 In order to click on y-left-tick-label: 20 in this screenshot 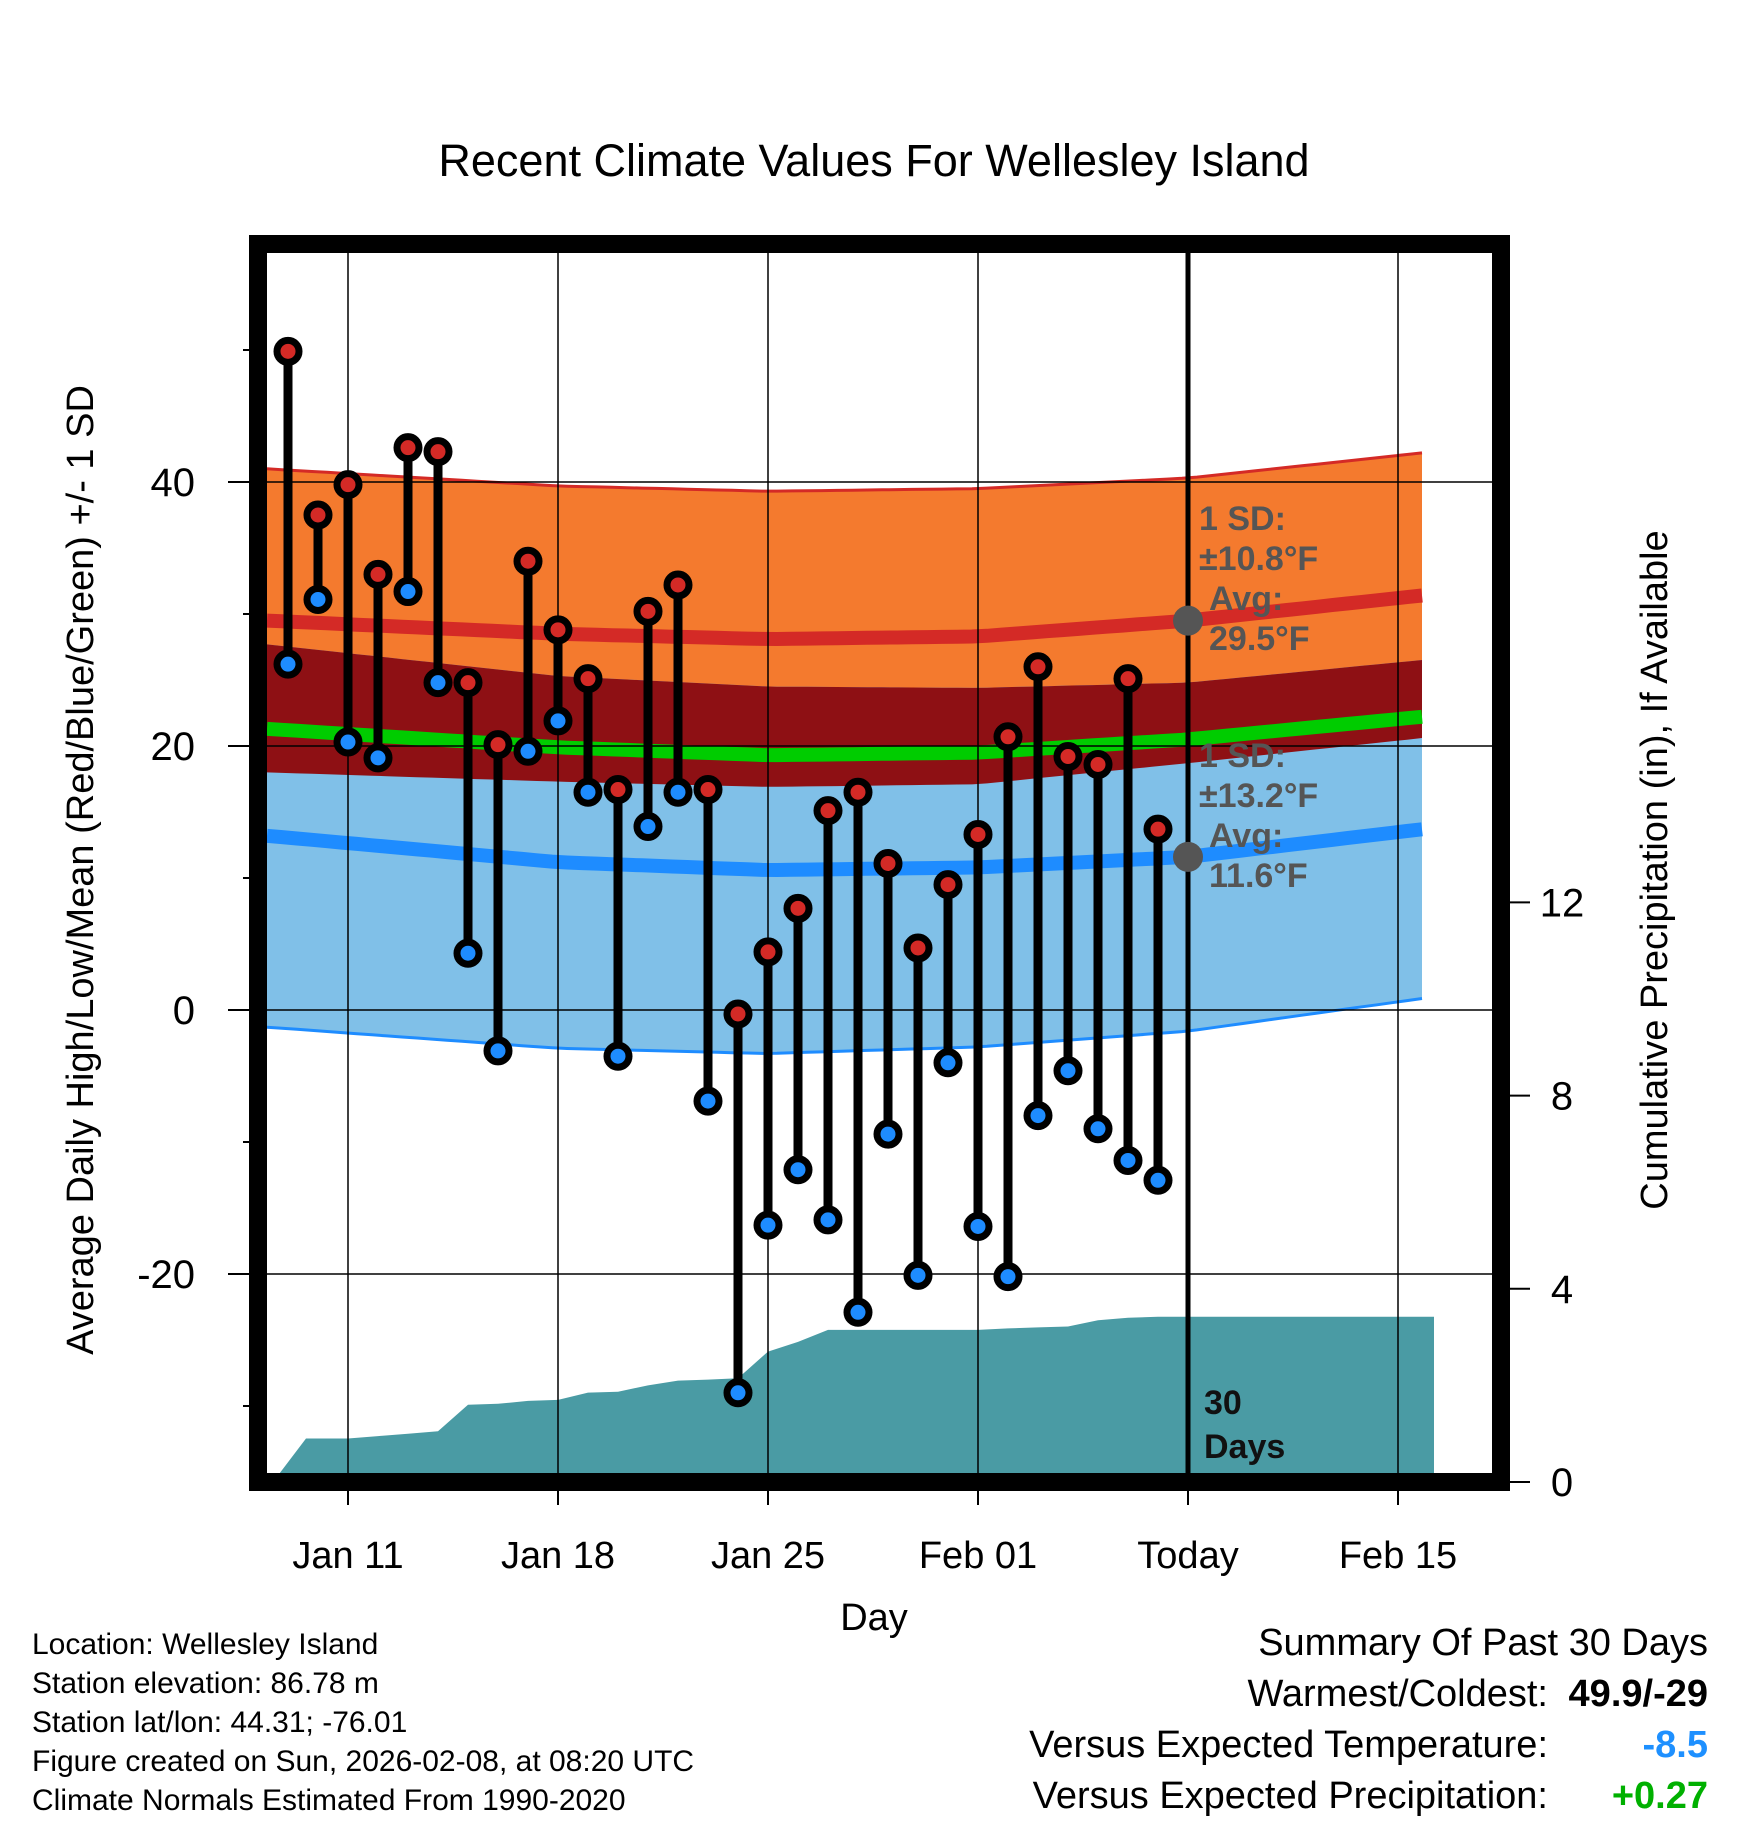, I will do `click(173, 747)`.